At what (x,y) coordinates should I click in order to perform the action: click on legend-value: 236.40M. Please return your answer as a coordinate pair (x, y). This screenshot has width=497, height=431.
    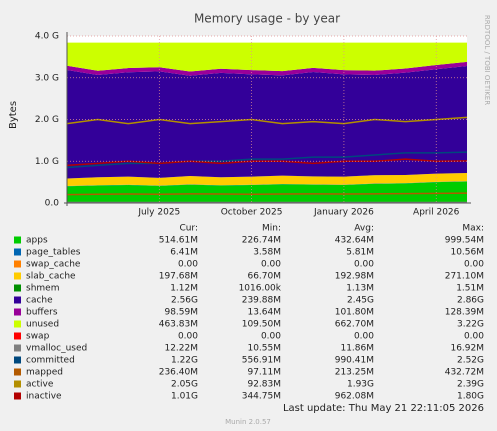
    Looking at the image, I should click on (178, 373).